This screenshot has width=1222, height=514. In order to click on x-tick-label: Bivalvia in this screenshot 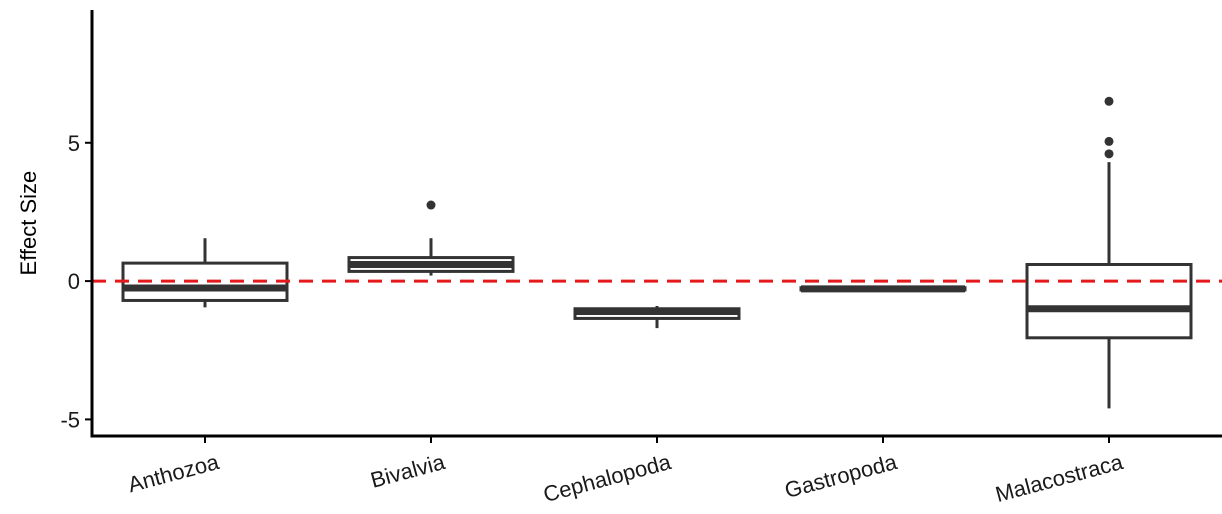, I will do `click(408, 471)`.